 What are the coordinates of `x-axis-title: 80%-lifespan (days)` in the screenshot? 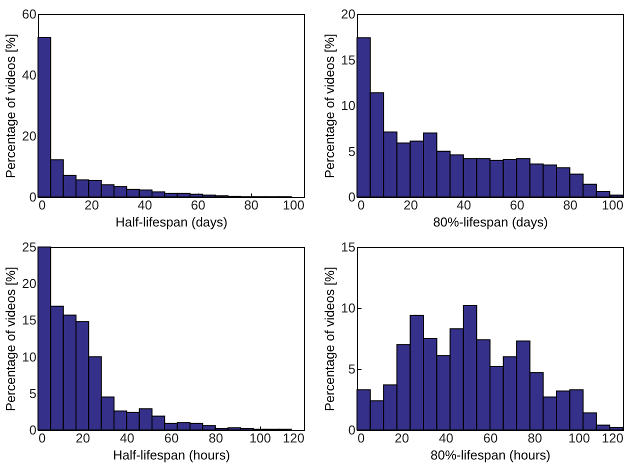 It's located at (490, 222).